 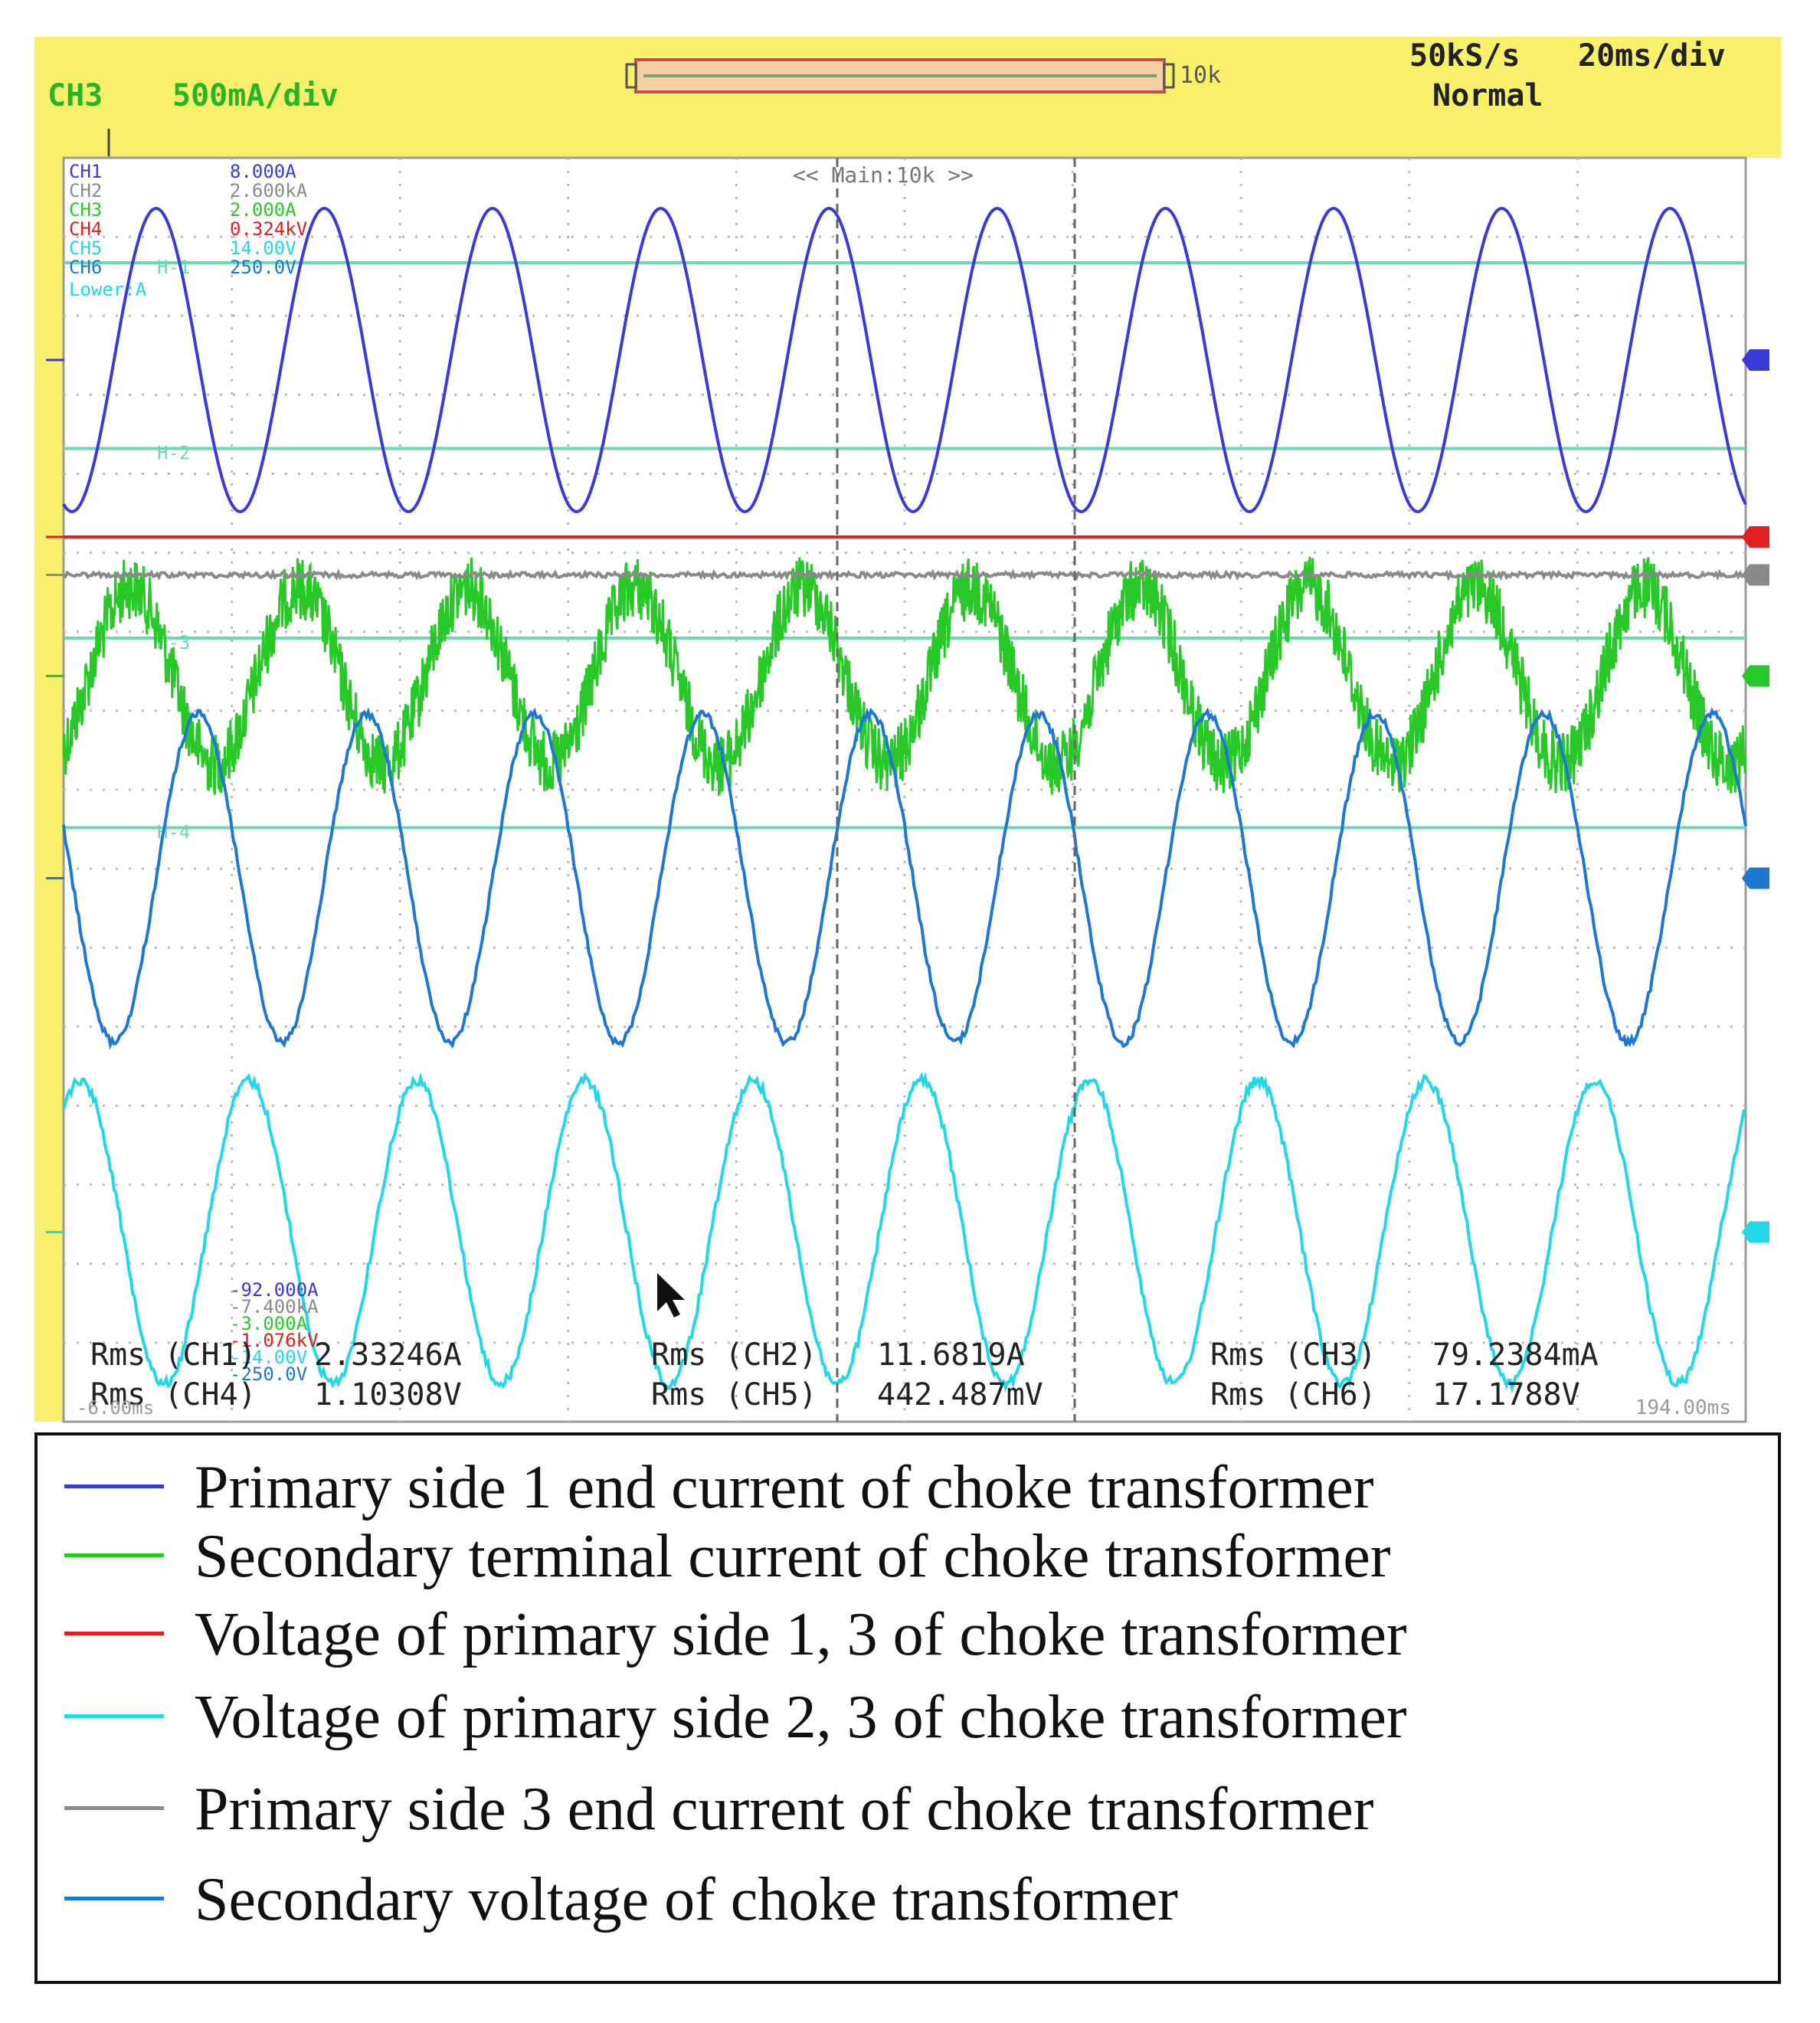 What do you see at coordinates (687, 1899) in the screenshot?
I see `legend-label: Secondary voltage of choke transformer` at bounding box center [687, 1899].